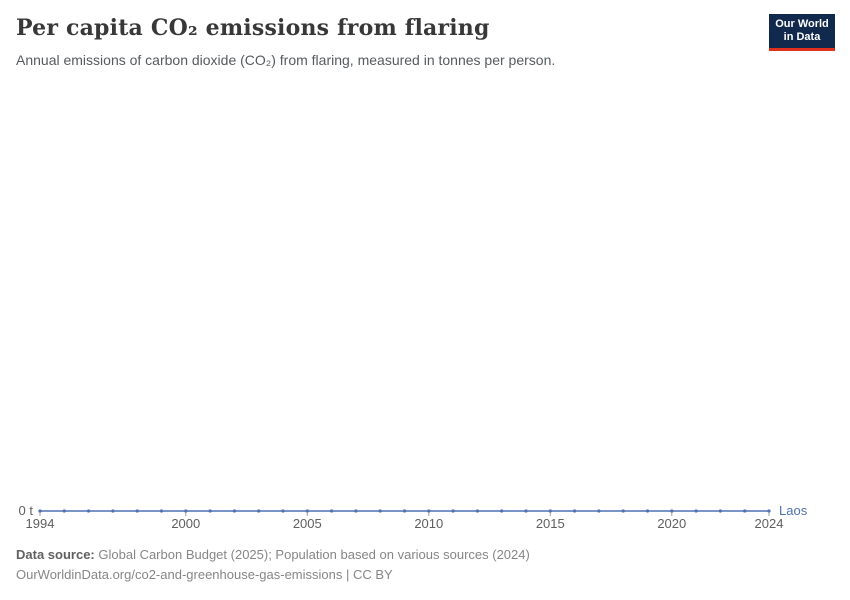 Image resolution: width=850 pixels, height=600 pixels. I want to click on owid-logo-line2: in Data, so click(802, 37).